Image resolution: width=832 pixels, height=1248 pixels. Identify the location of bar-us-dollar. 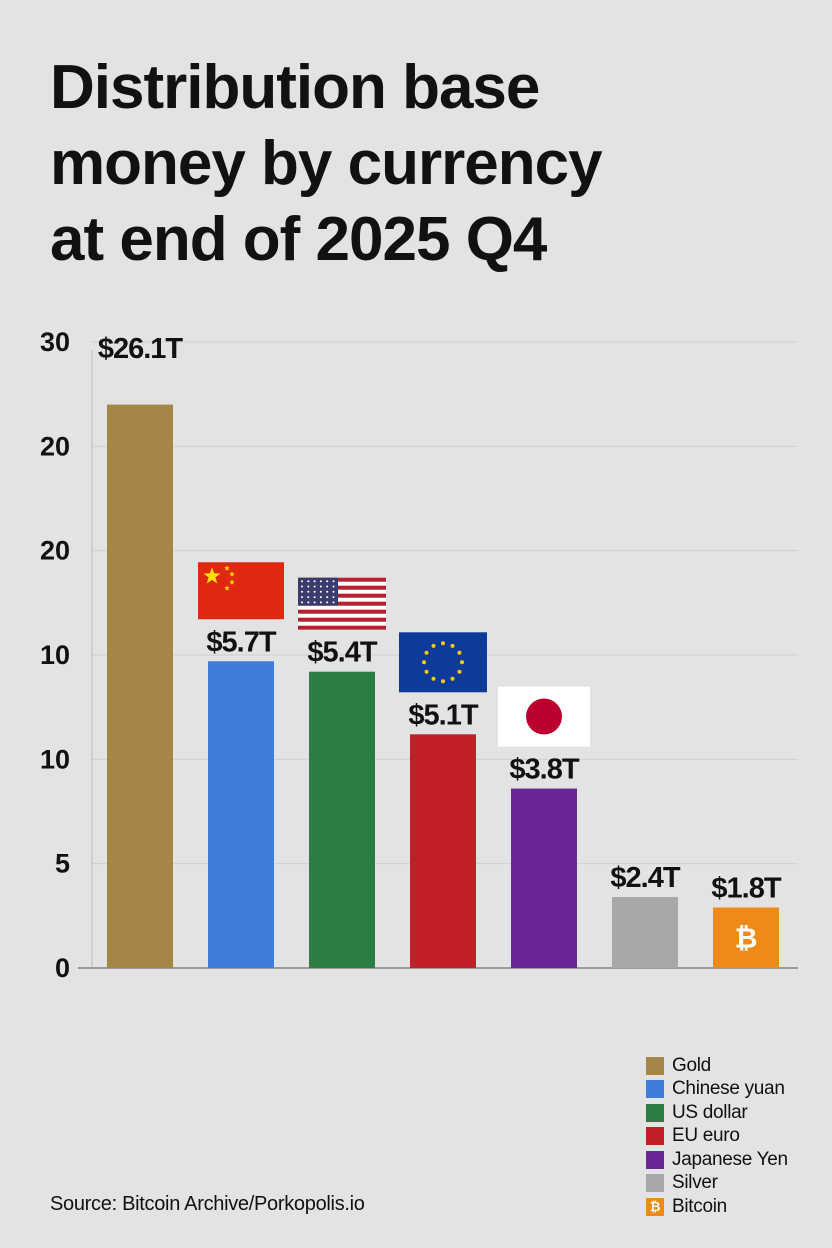
(342, 819).